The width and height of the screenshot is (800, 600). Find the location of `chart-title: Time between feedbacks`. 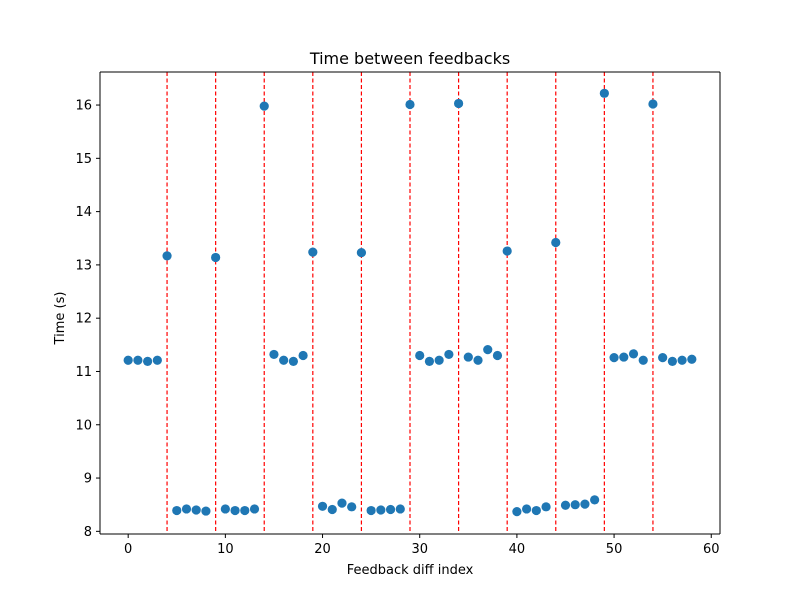

chart-title: Time between feedbacks is located at coordinates (409, 58).